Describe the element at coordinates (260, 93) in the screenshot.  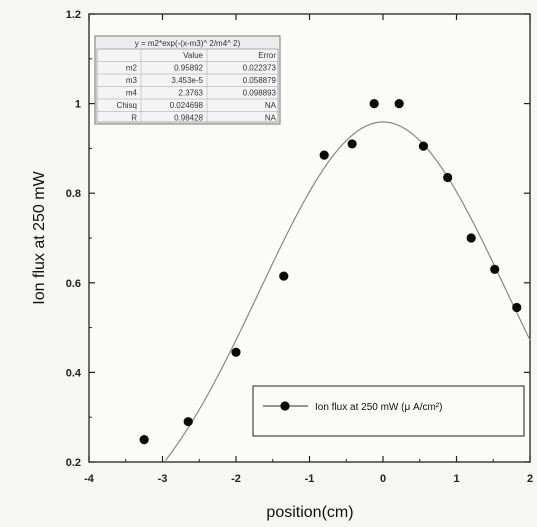
I see `fit-table-cell: 0.098893` at that location.